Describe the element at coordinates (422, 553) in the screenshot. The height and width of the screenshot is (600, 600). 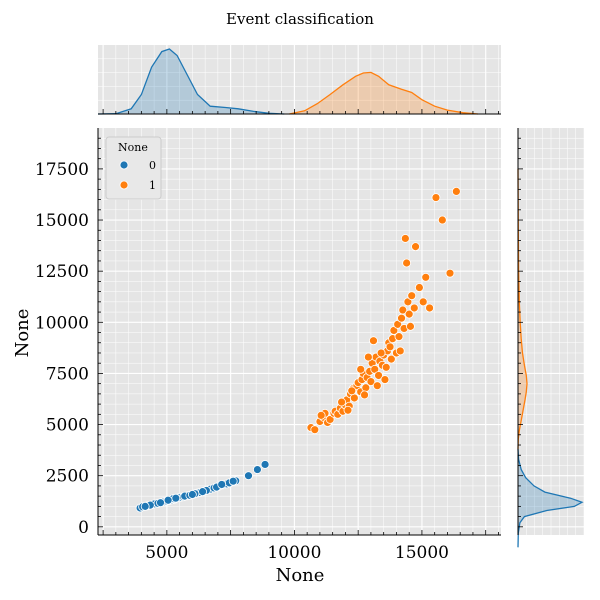
I see `x-tick-label: 15000` at that location.